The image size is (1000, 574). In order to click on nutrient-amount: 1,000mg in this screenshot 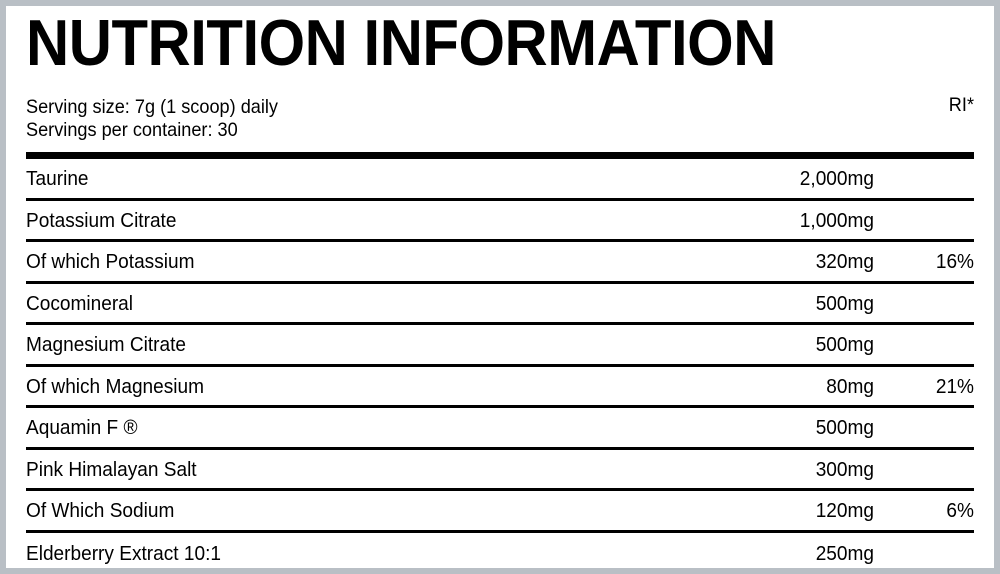, I will do `click(836, 220)`.